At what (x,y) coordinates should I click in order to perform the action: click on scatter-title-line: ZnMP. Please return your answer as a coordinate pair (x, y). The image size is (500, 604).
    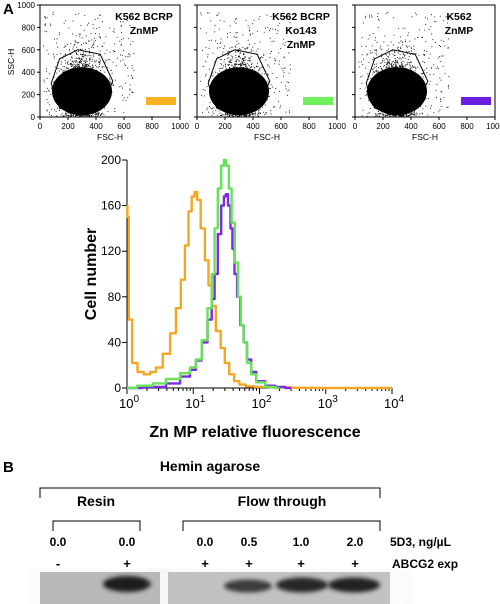
    Looking at the image, I should click on (301, 45).